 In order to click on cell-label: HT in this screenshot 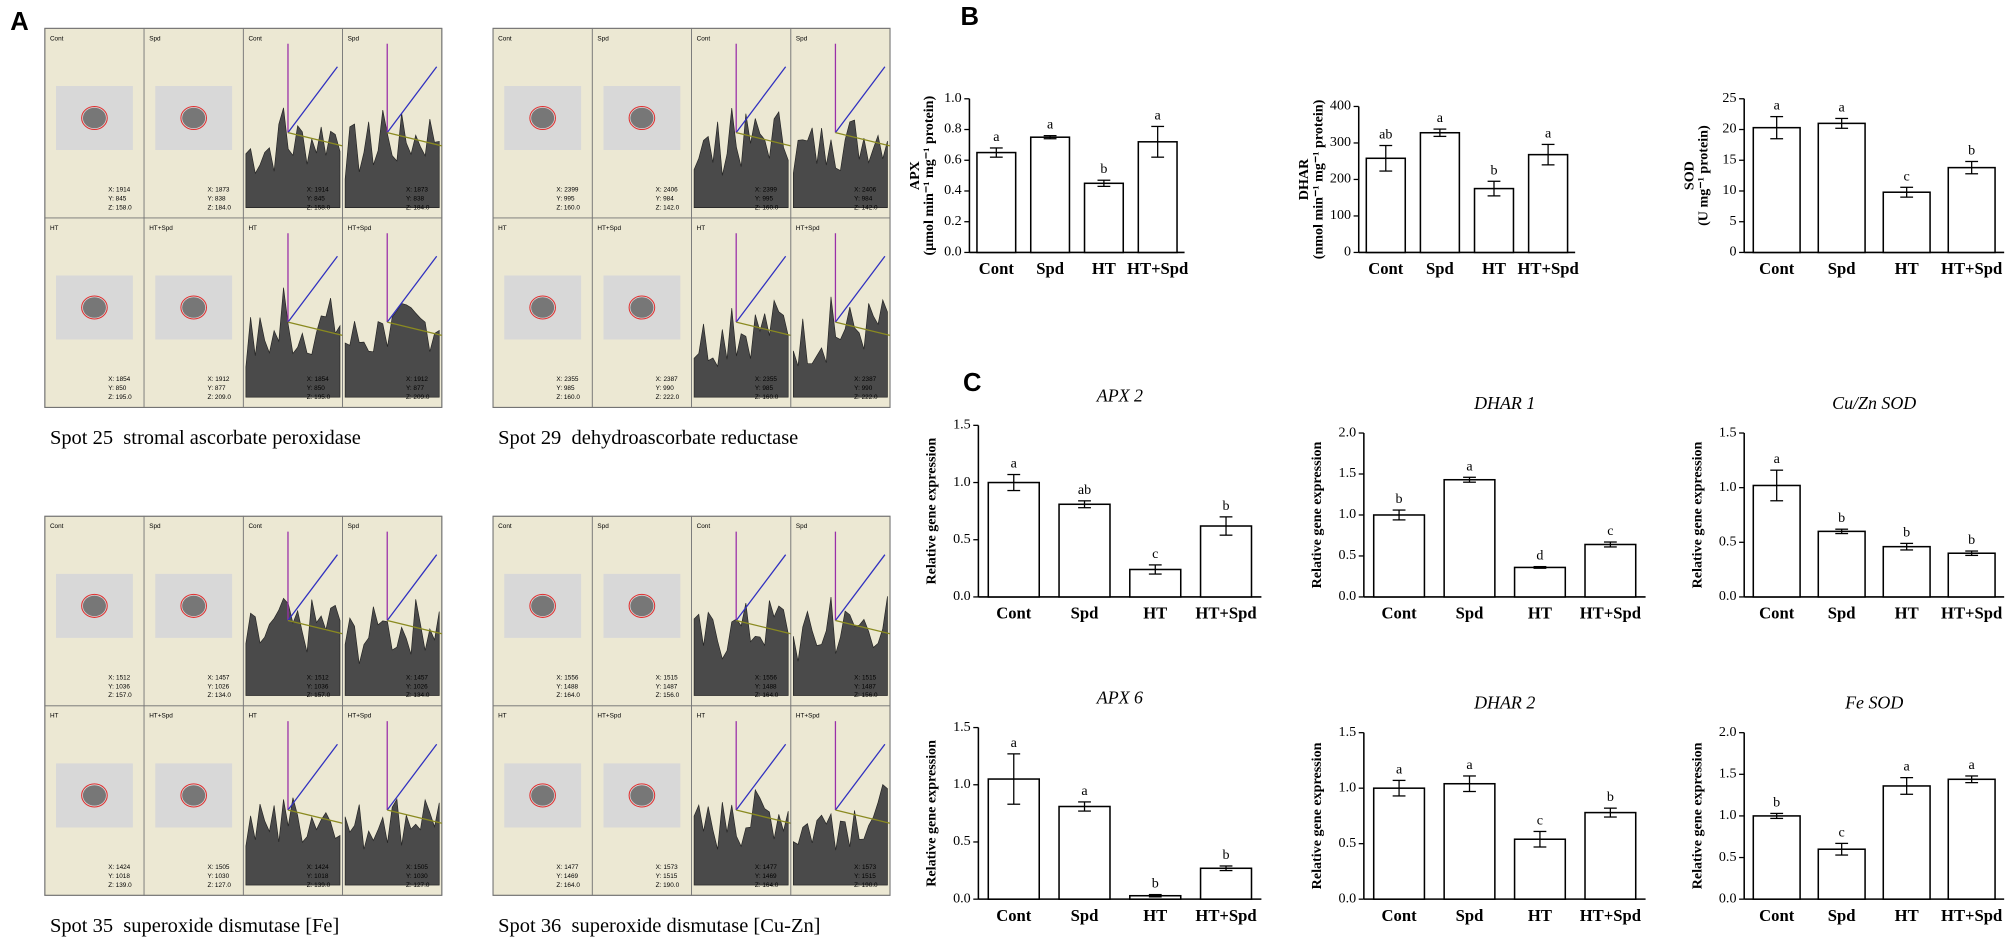, I will do `click(252, 228)`.